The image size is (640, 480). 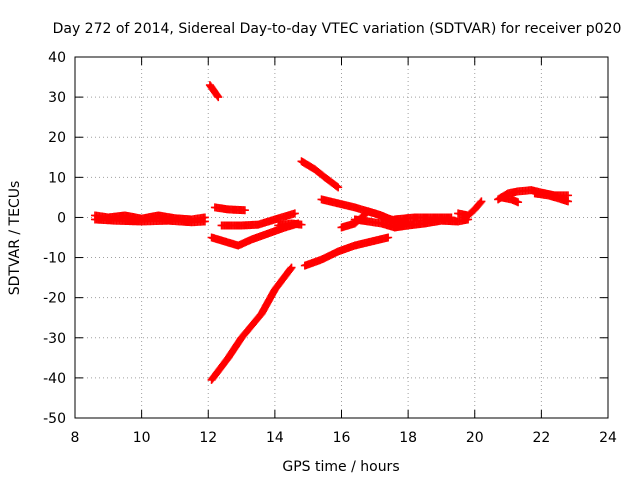 I want to click on y-tick-label: 0, so click(x=61, y=218).